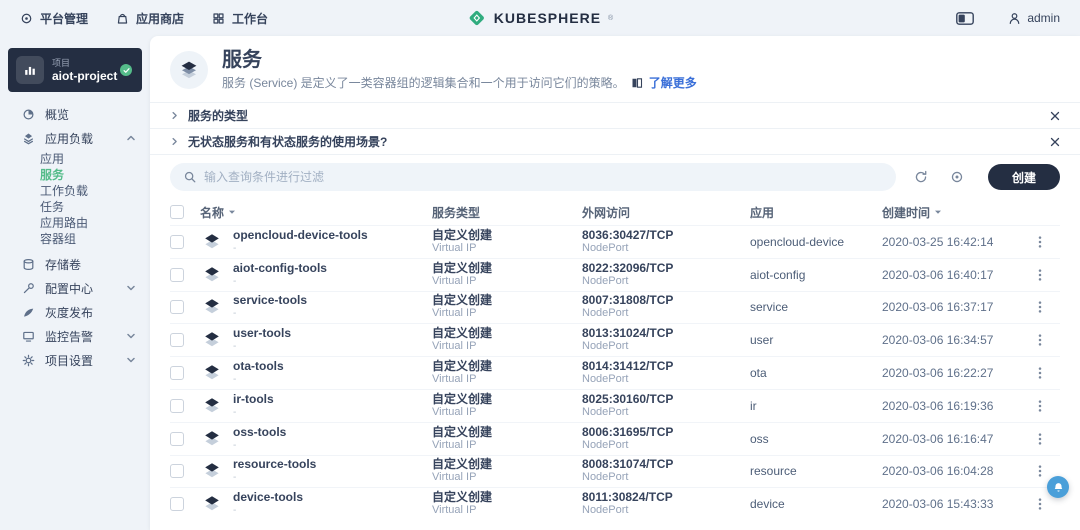 This screenshot has width=1080, height=530. Describe the element at coordinates (280, 267) in the screenshot. I see `service-name-link: aiot-config-tools` at that location.